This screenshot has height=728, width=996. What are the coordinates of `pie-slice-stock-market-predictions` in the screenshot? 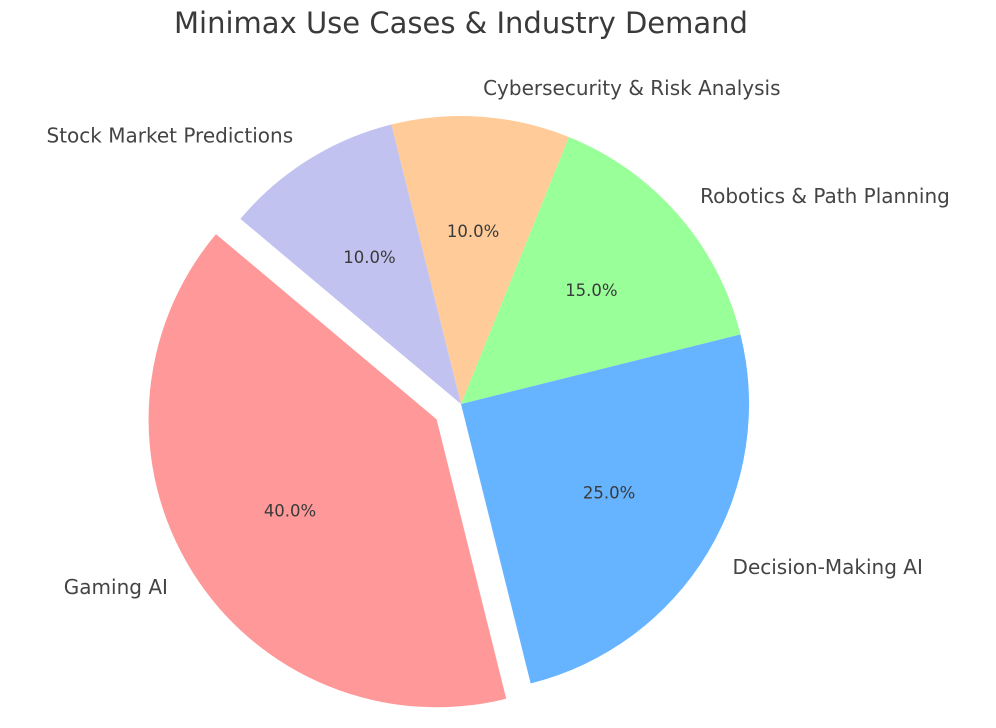 It's located at (350, 264).